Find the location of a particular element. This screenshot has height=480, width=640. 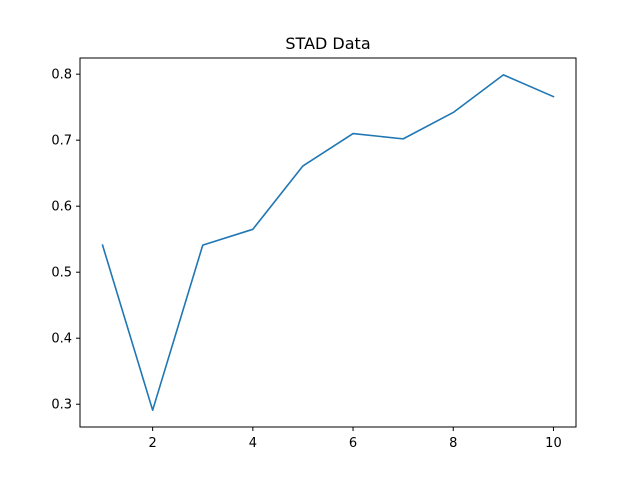

y-tick-label: 0.5 is located at coordinates (61, 273).